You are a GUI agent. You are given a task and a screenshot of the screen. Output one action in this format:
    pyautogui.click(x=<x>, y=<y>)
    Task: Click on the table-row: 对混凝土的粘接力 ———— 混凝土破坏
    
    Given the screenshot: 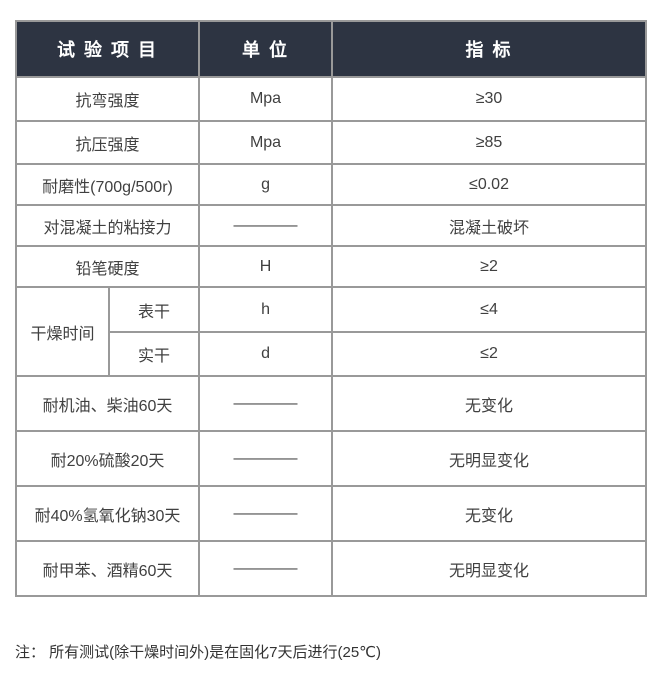 What is the action you would take?
    pyautogui.click(x=331, y=225)
    